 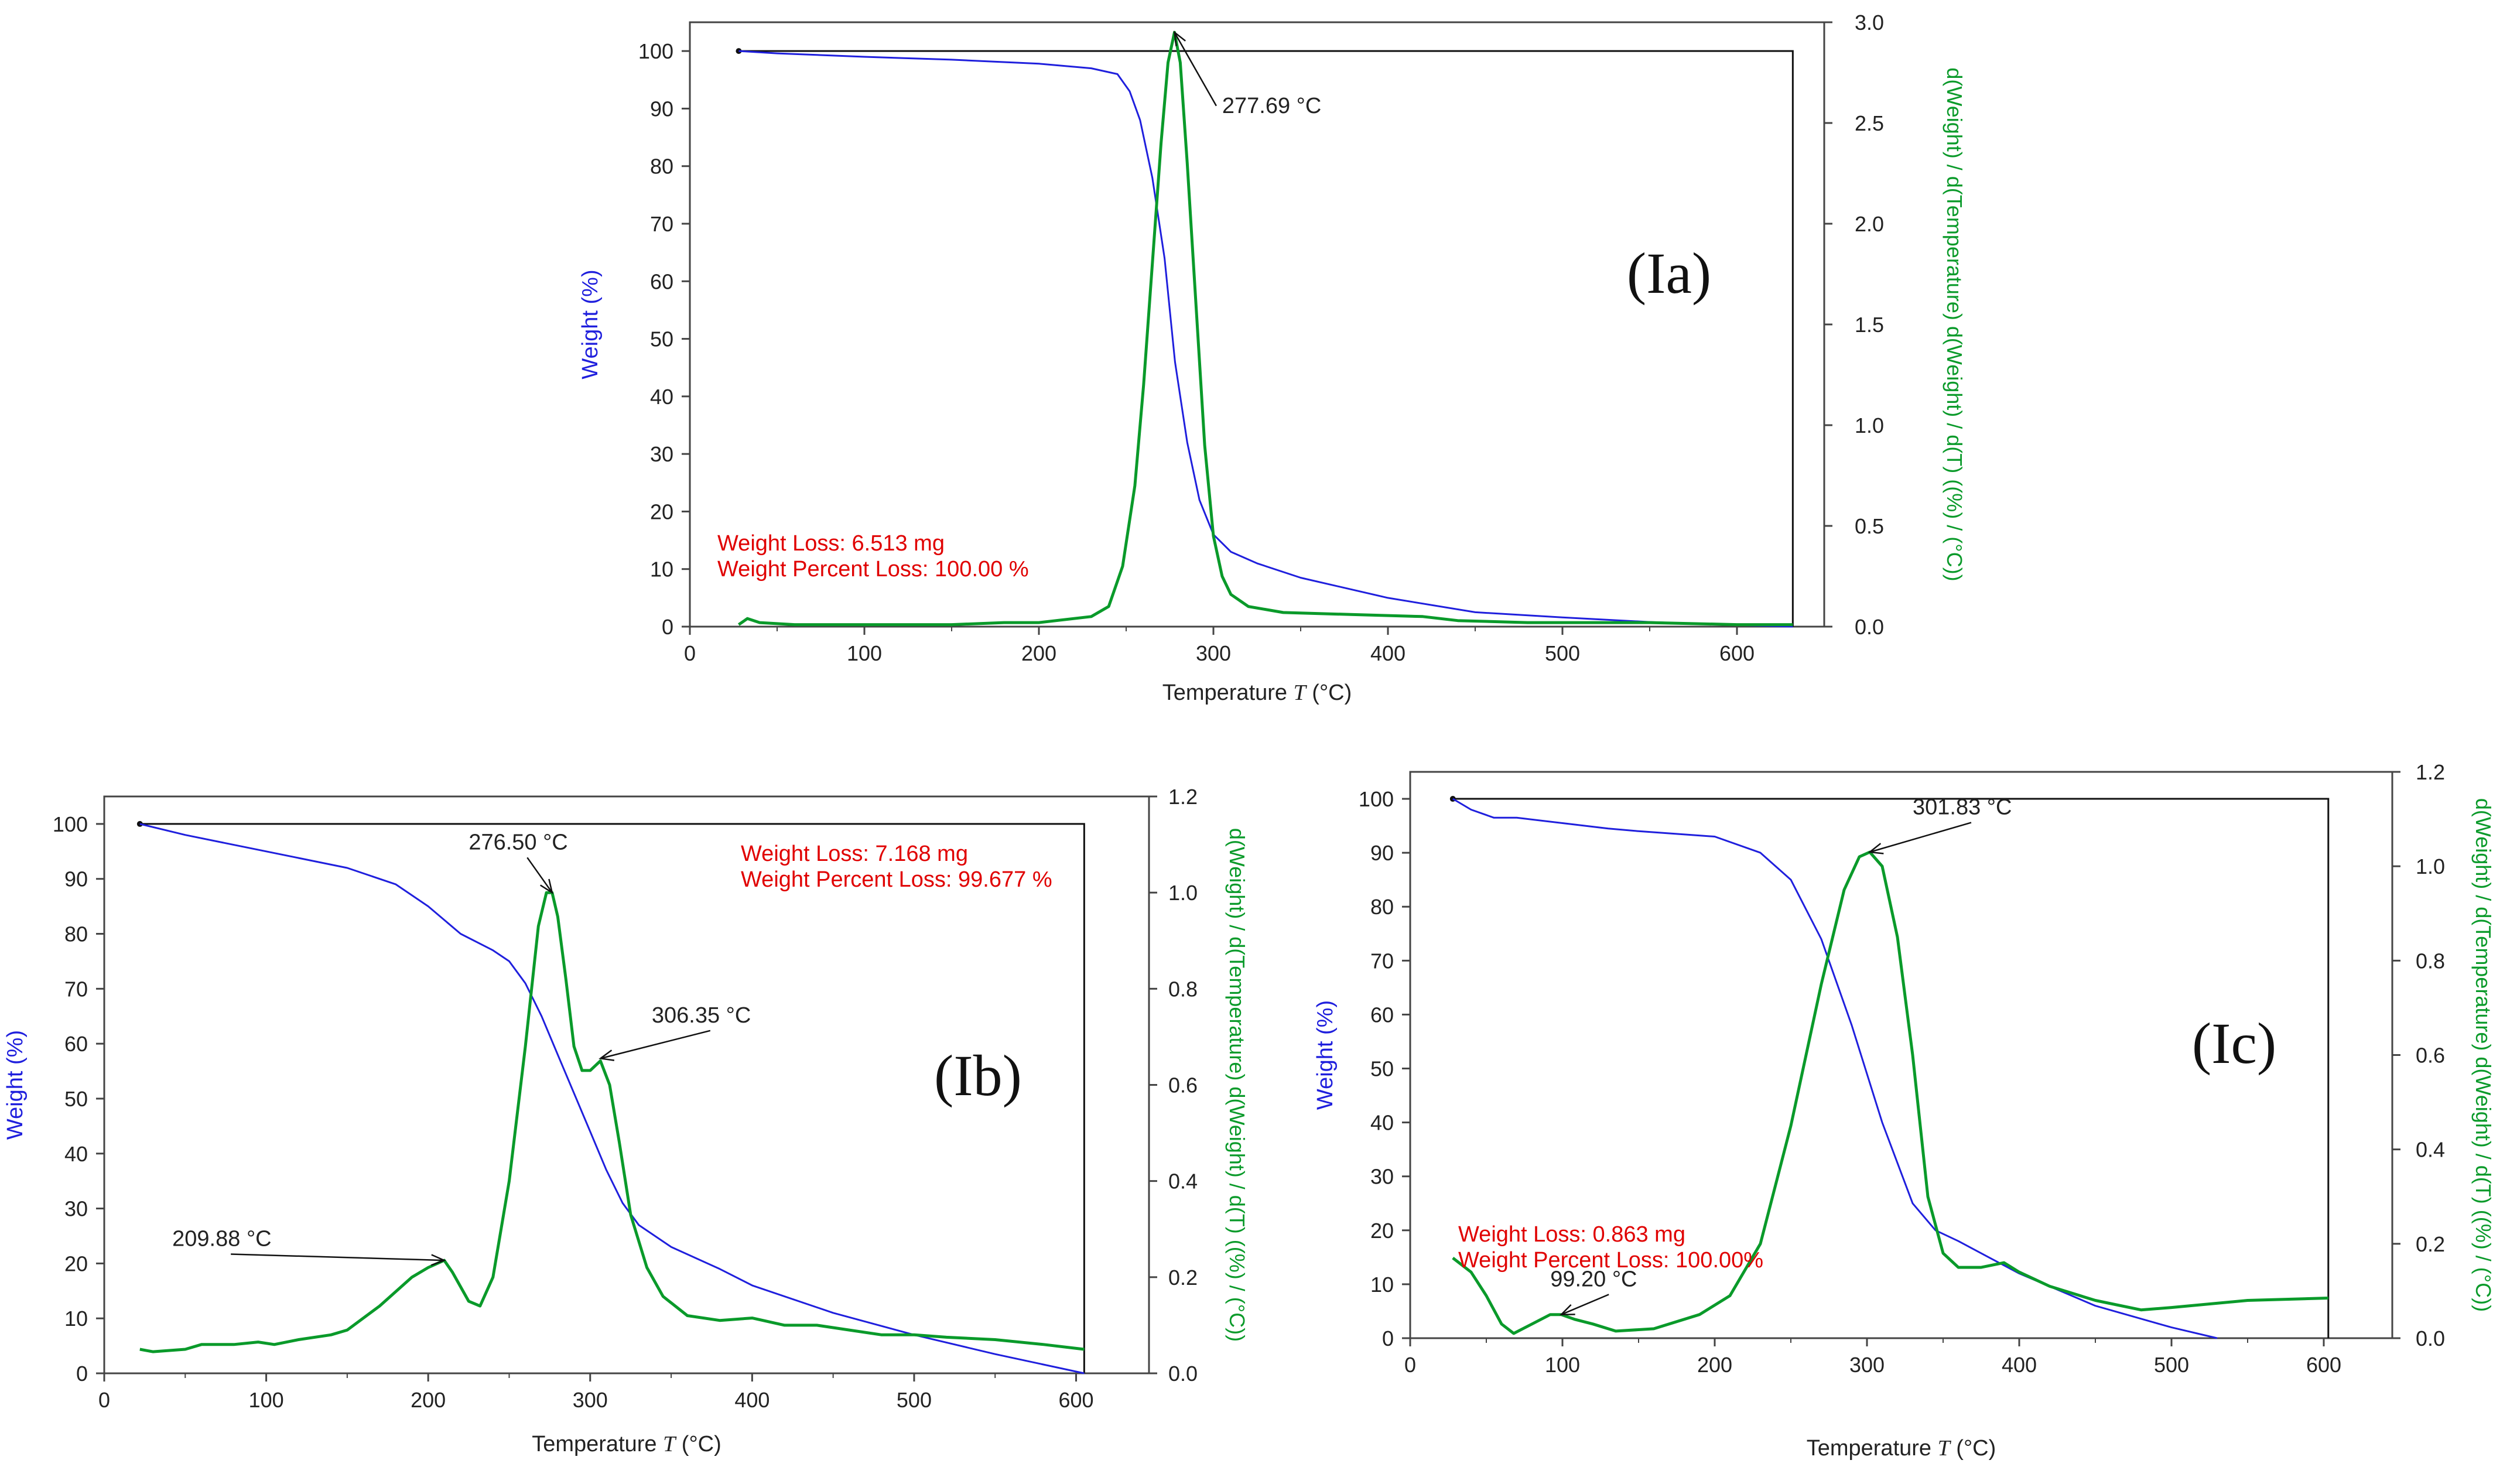 I want to click on peak-annotation-label: 306.35 °C, so click(x=701, y=1015).